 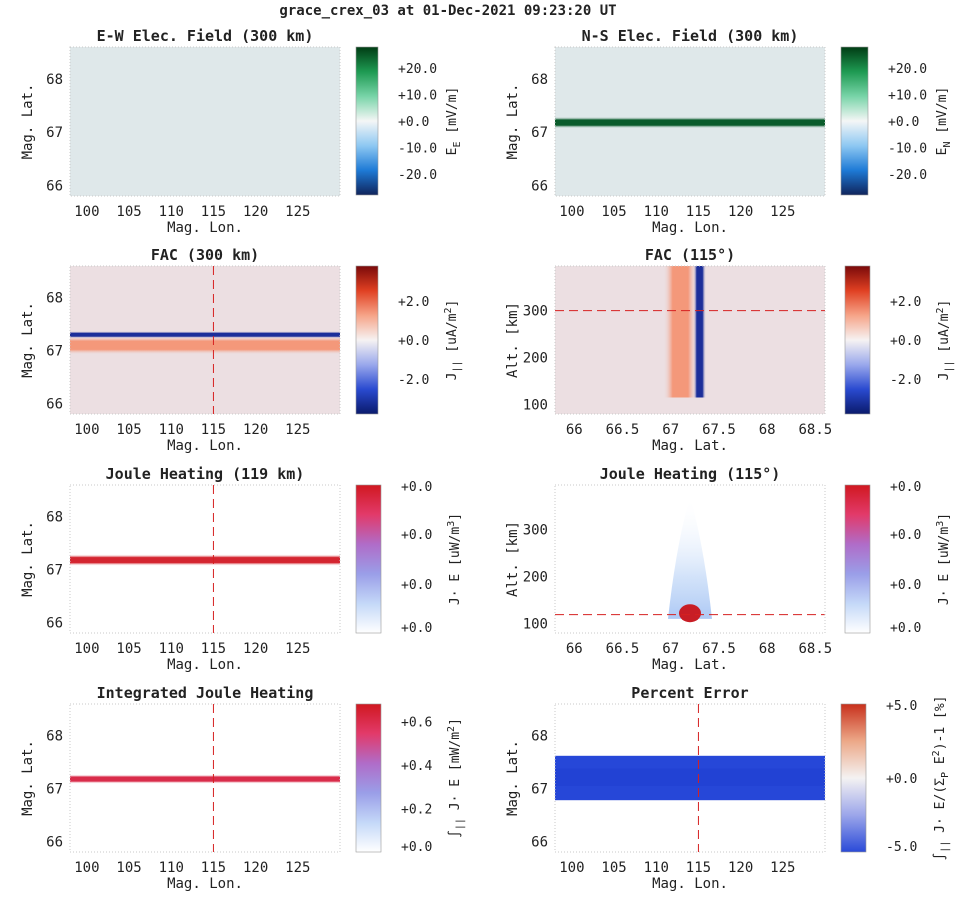 I want to click on y-axis-label: Alt. [km], so click(x=513, y=559).